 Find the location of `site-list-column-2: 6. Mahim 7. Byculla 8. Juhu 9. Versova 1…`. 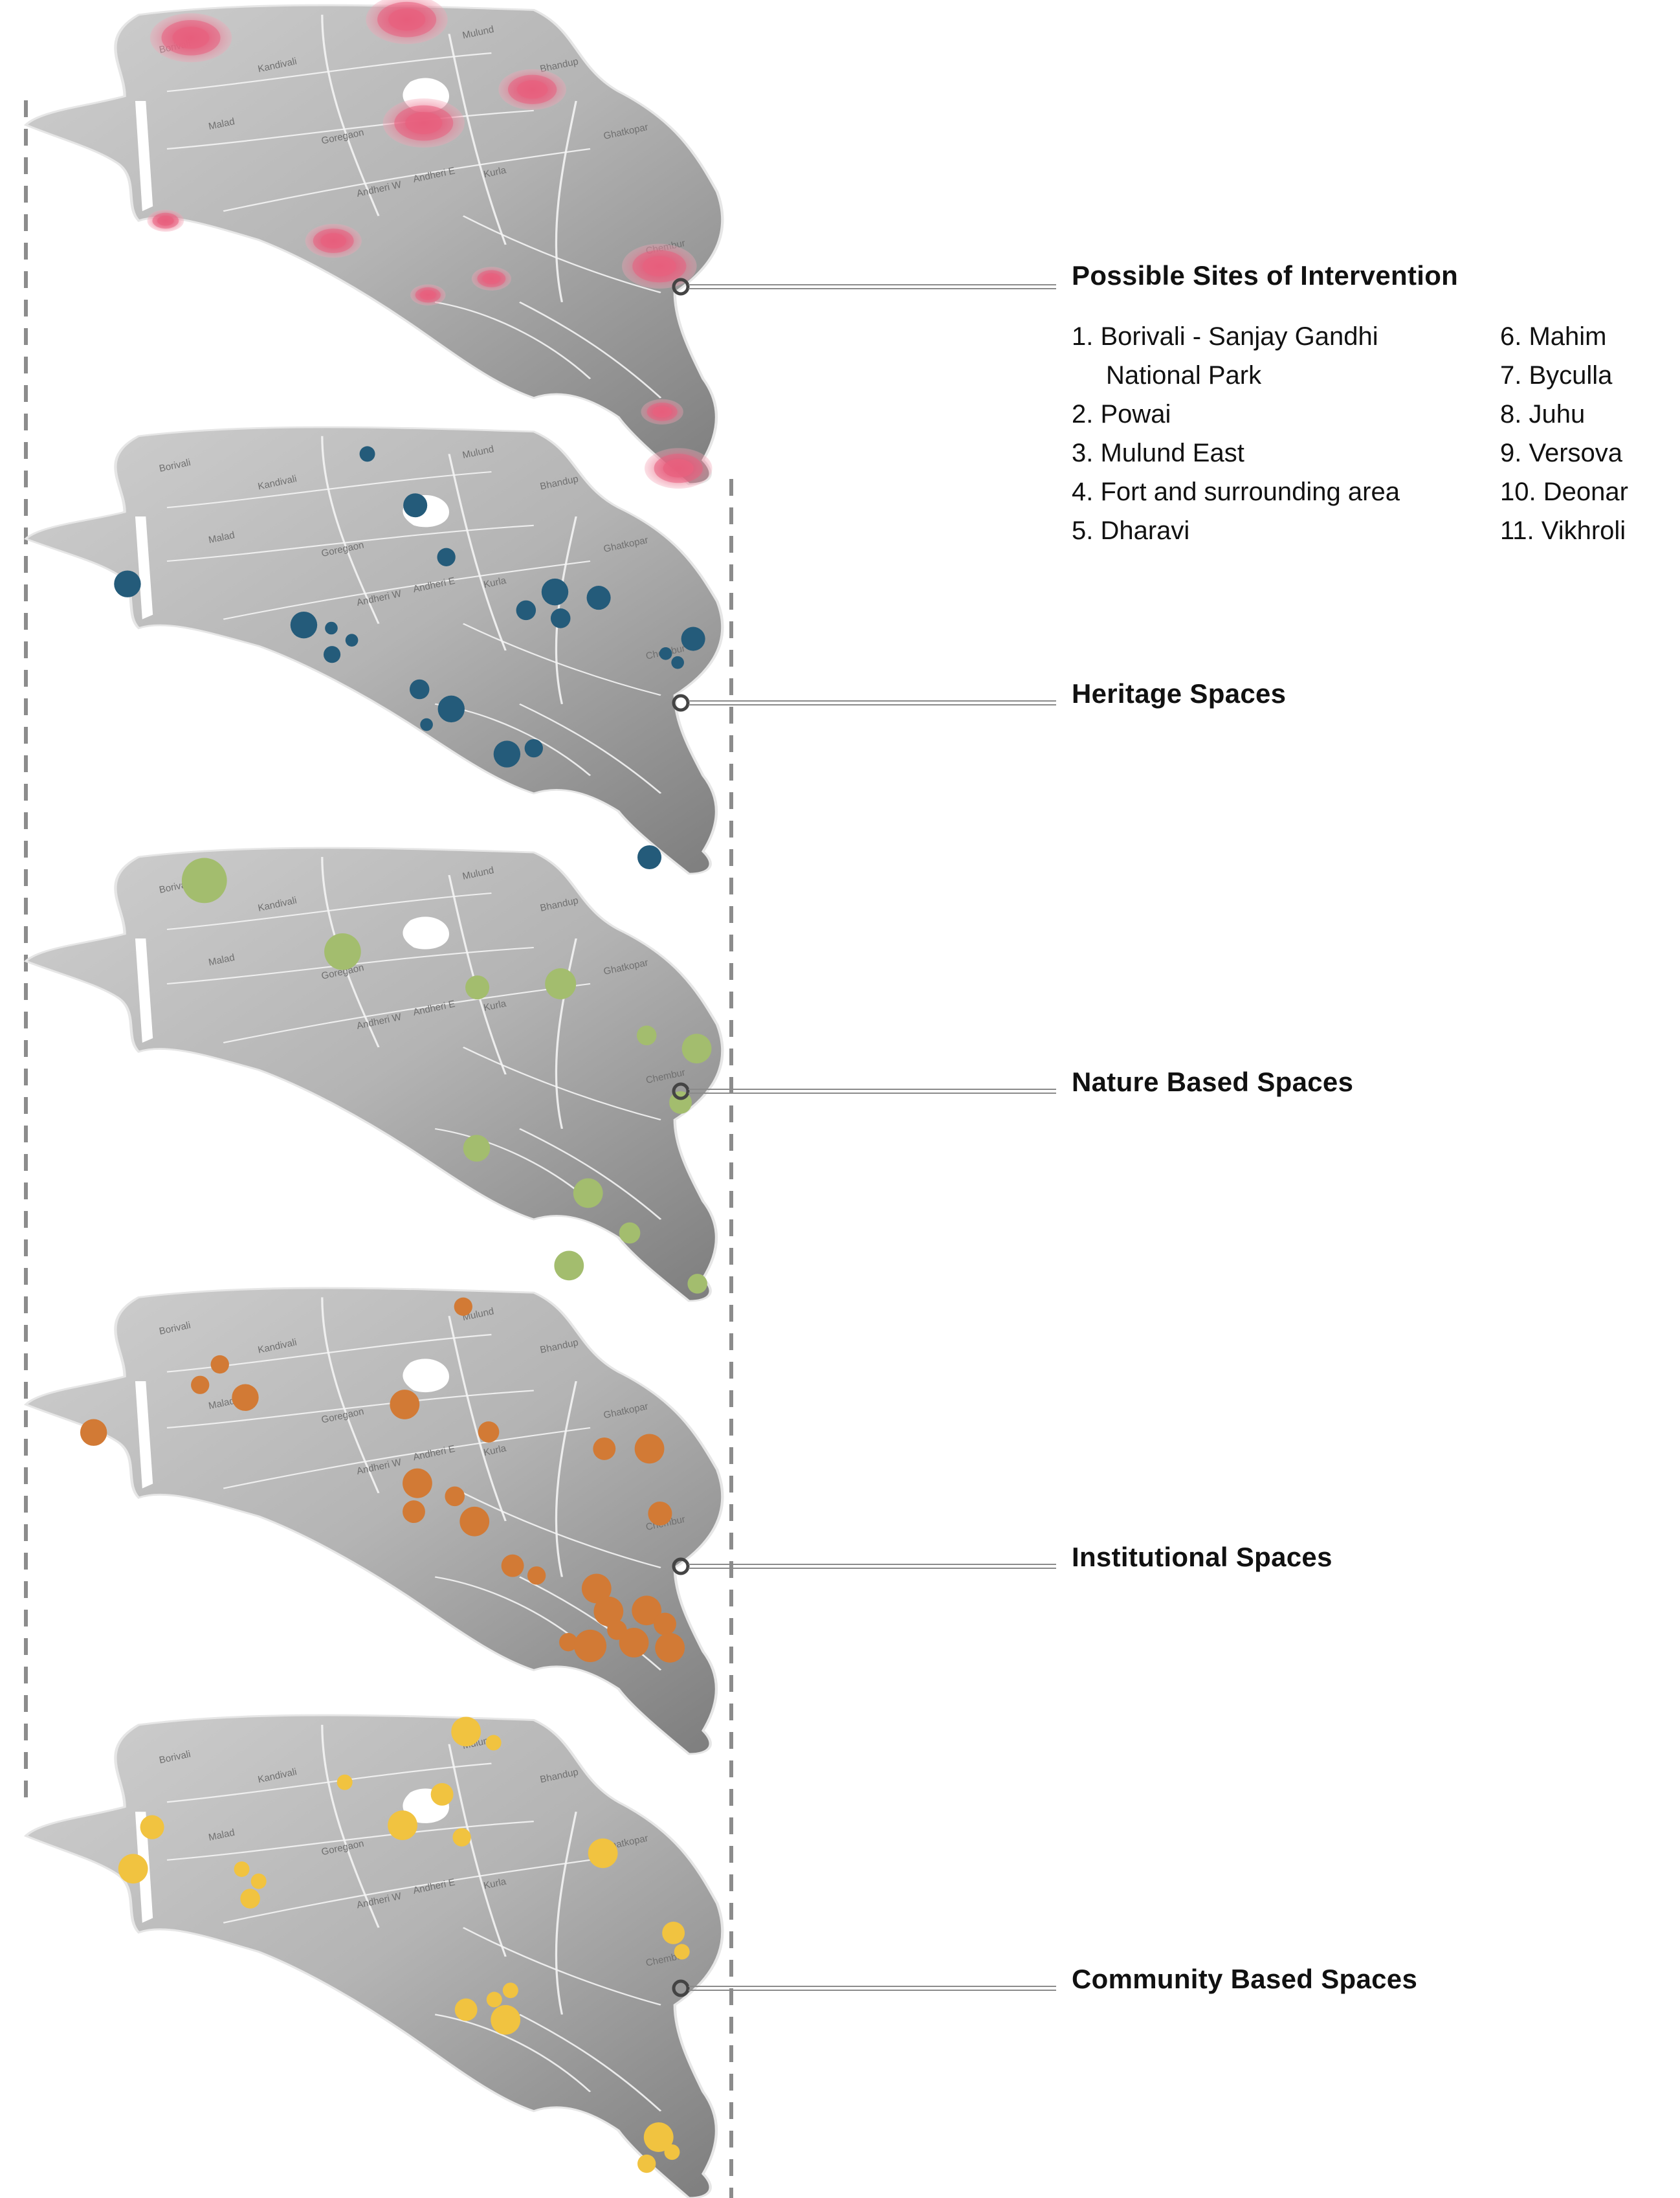

site-list-column-2: 6. Mahim 7. Byculla 8. Juhu 9. Versova 1… is located at coordinates (1564, 433).